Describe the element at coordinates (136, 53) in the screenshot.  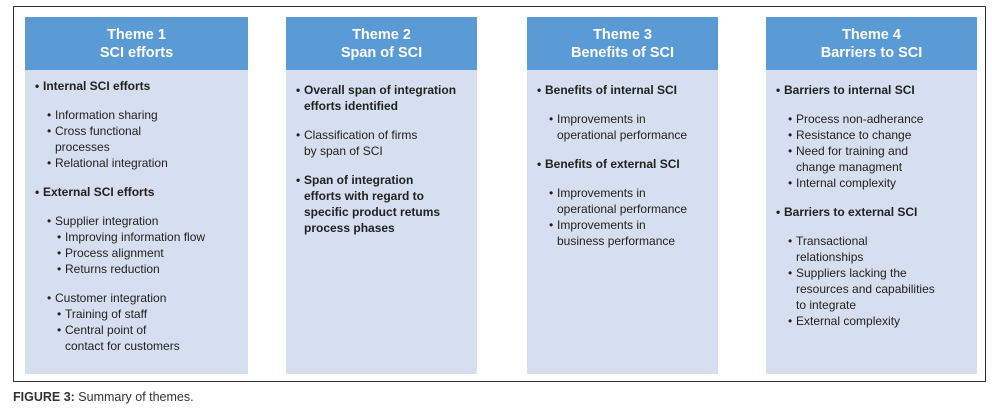
I see `theme-subtitle: SCI efforts` at that location.